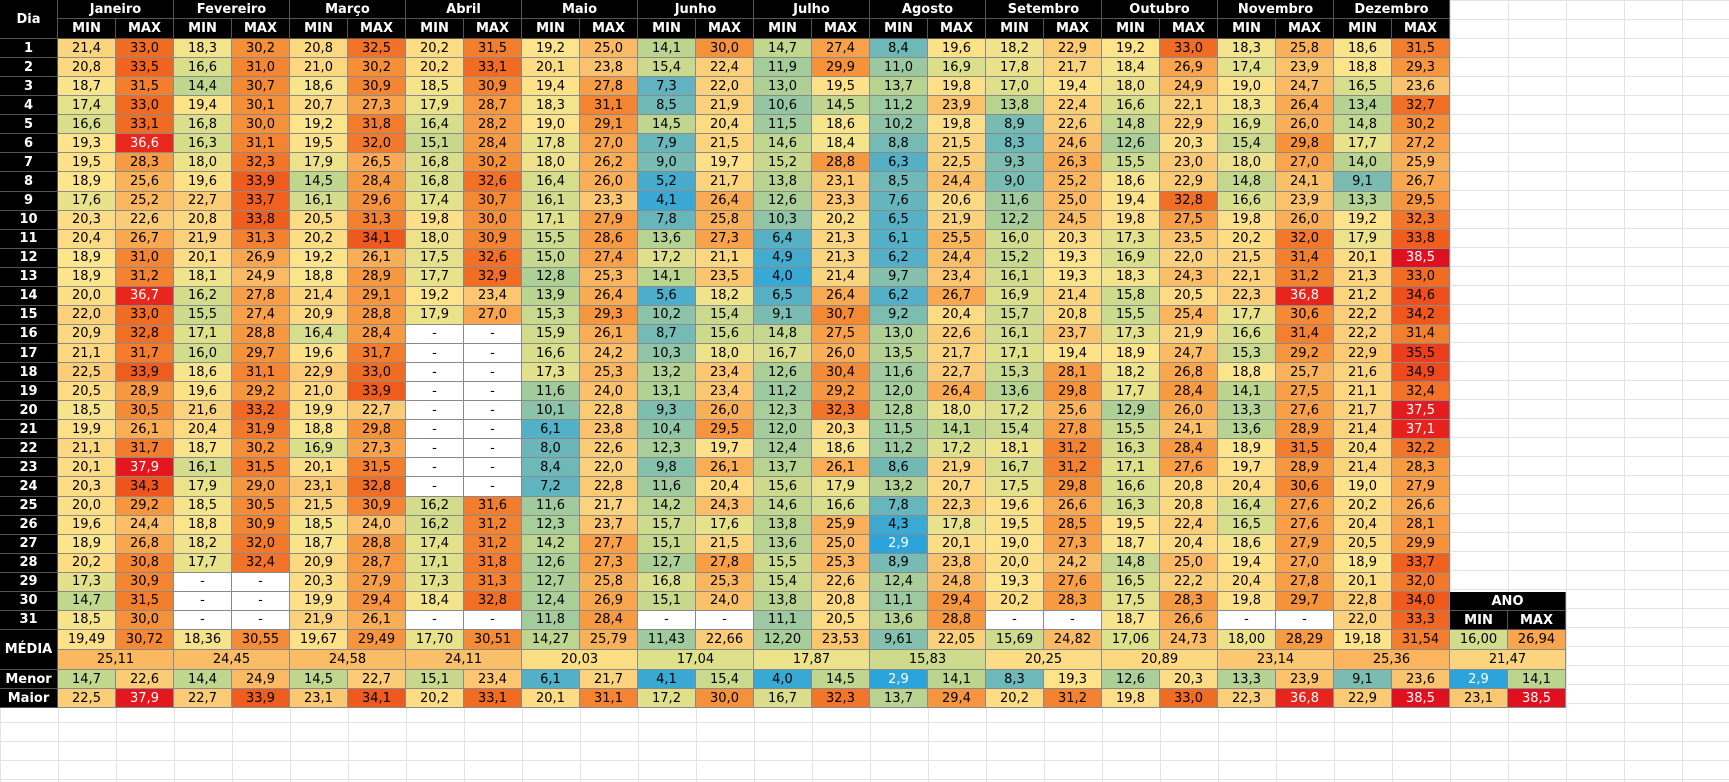 The width and height of the screenshot is (1729, 782). What do you see at coordinates (1508, 601) in the screenshot?
I see `ano-title: ANO` at bounding box center [1508, 601].